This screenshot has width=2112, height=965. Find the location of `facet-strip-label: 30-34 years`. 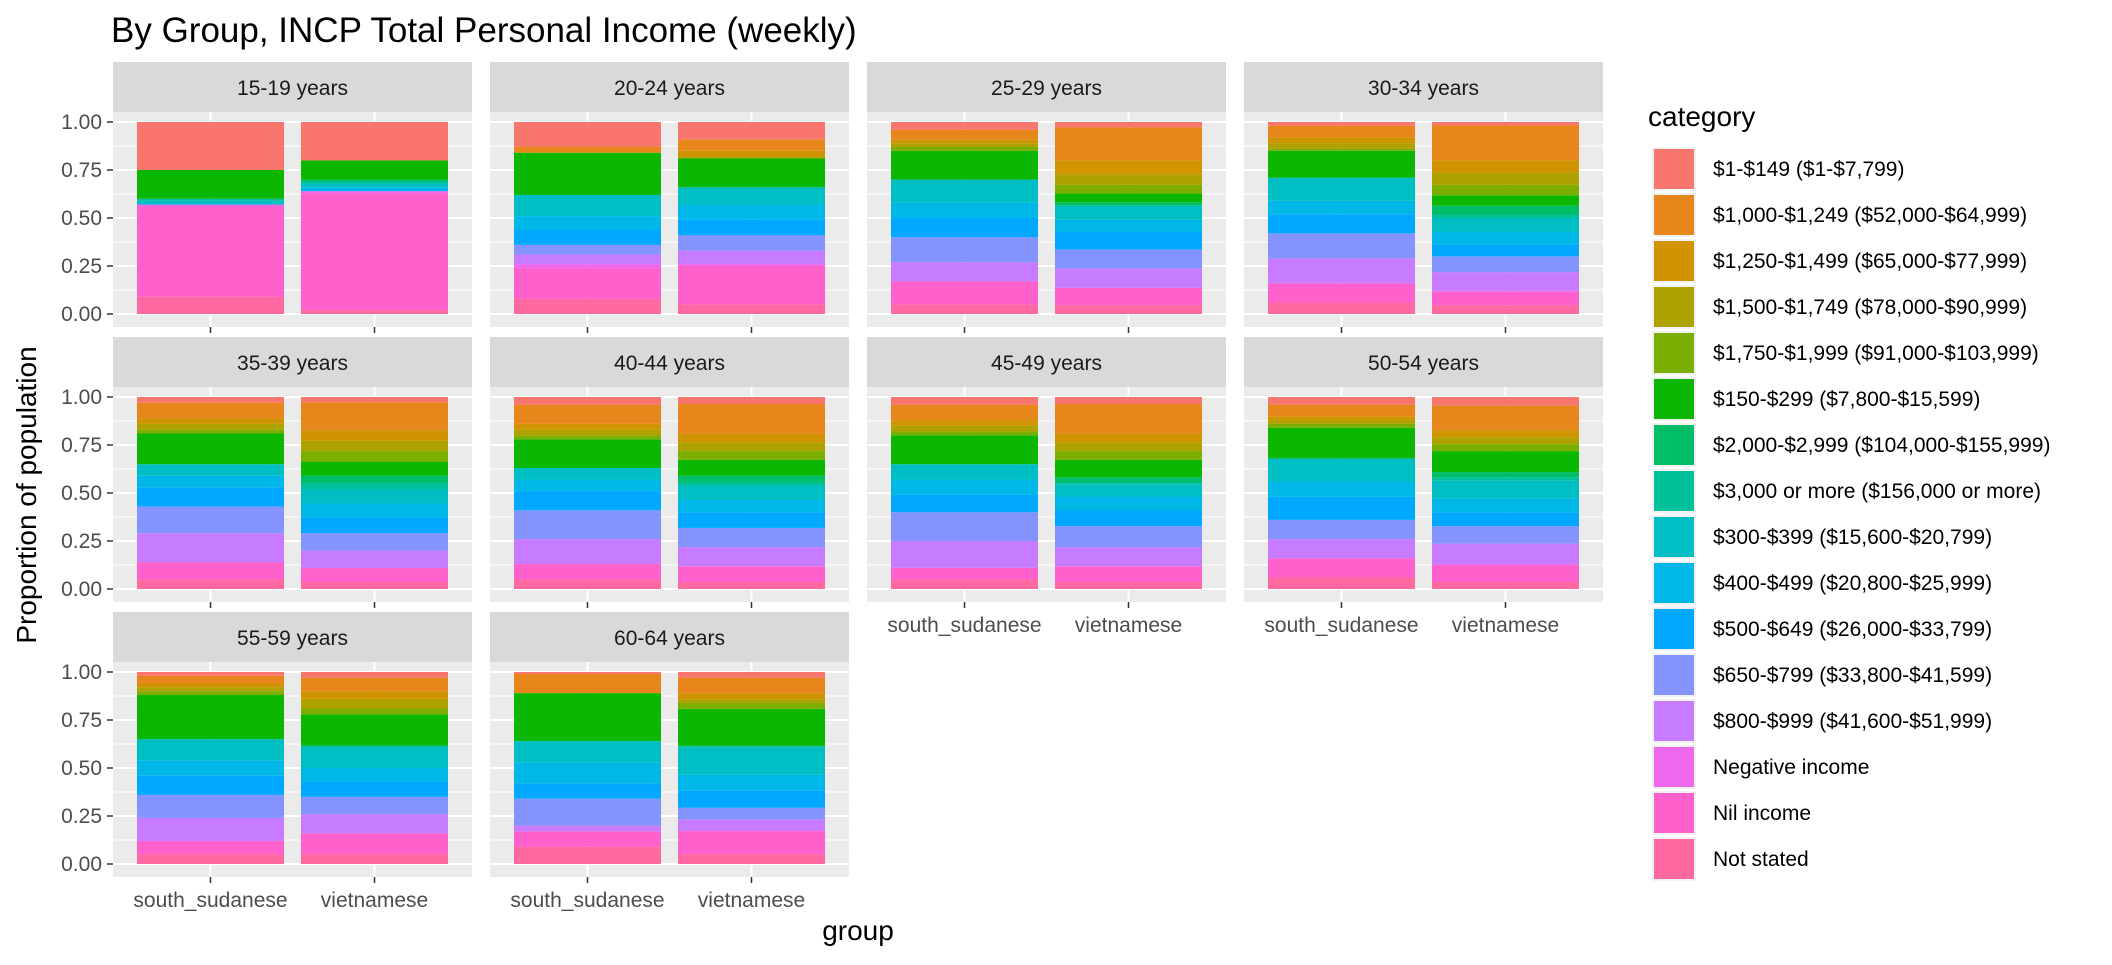

facet-strip-label: 30-34 years is located at coordinates (1423, 88).